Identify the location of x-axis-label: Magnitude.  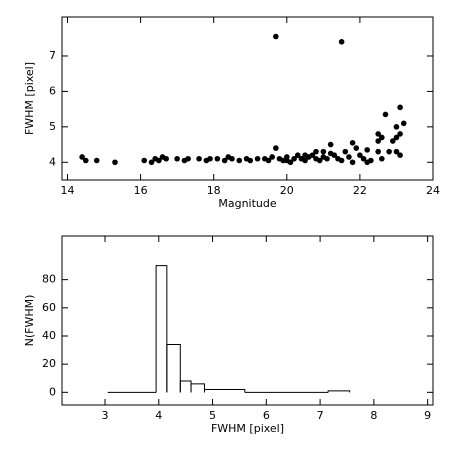
(247, 203).